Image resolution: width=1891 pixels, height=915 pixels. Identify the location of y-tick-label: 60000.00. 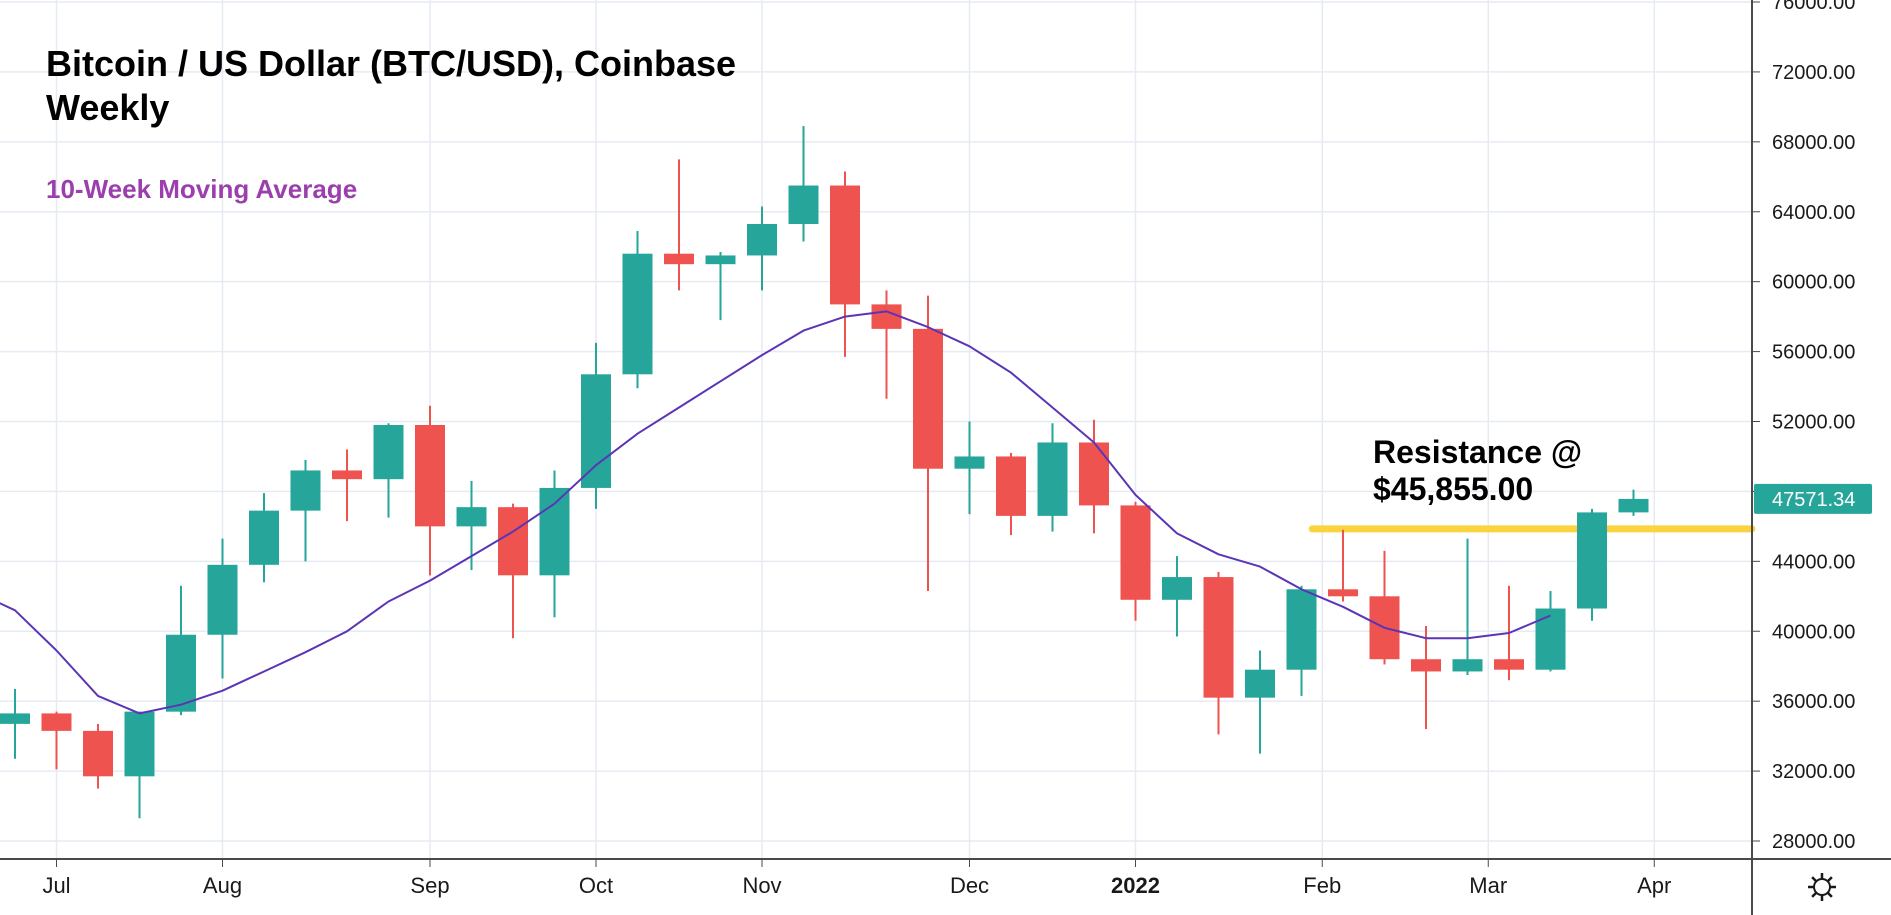
(1813, 283).